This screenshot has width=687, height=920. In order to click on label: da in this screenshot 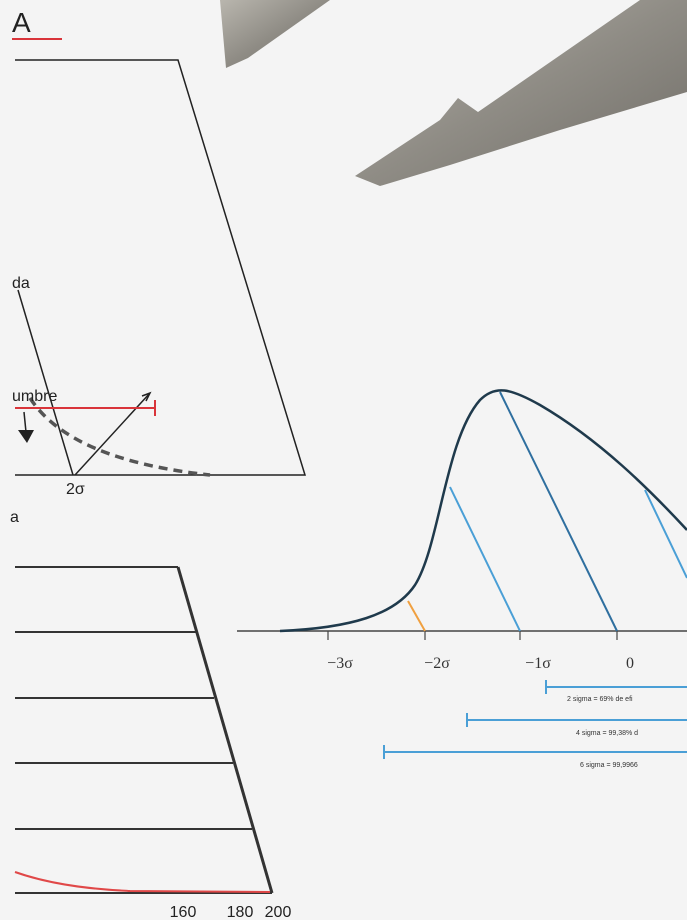, I will do `click(21, 283)`.